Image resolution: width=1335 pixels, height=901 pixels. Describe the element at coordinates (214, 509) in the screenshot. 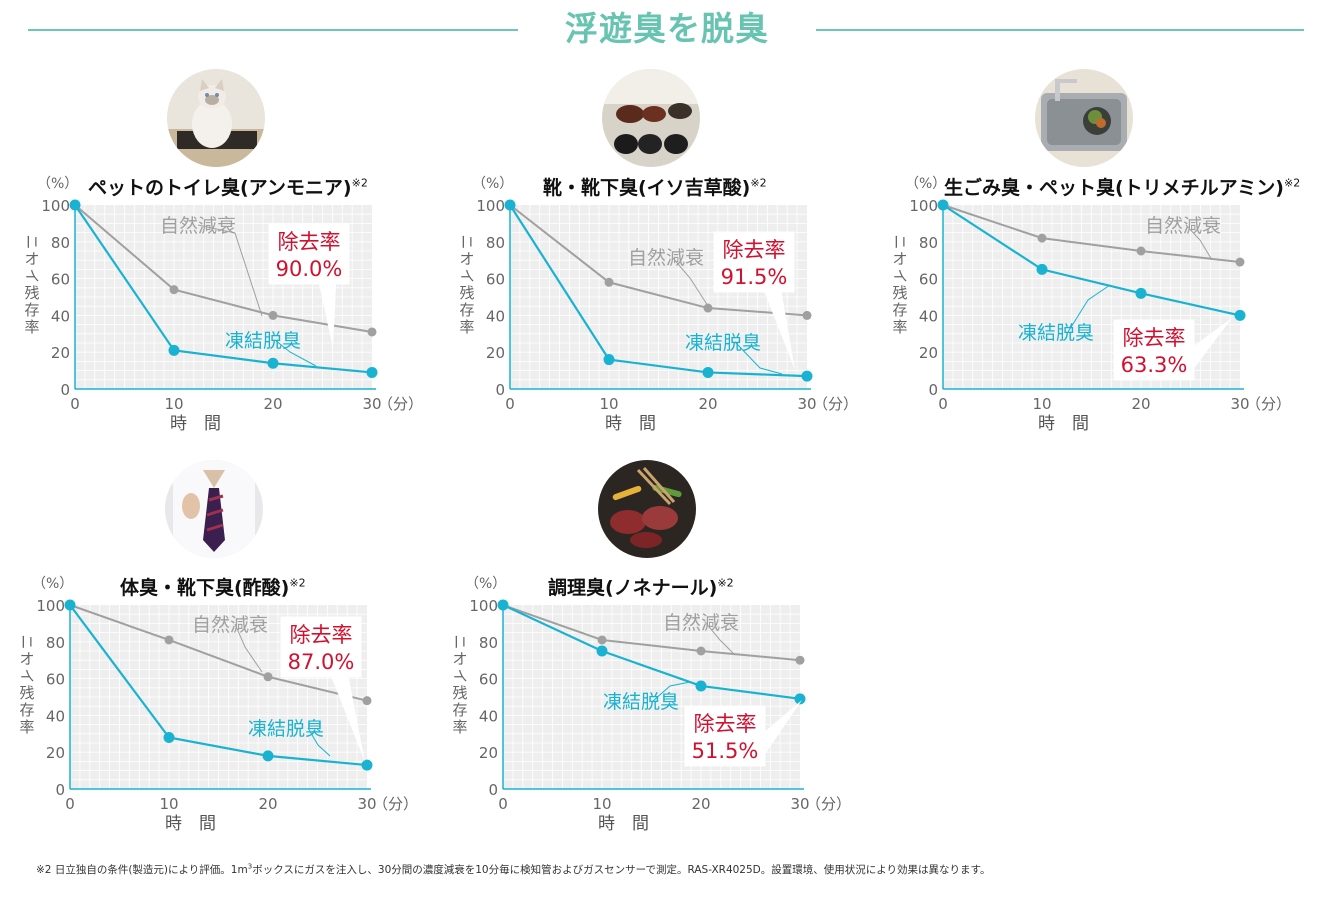

I see `man-loosening-tie-photo` at that location.